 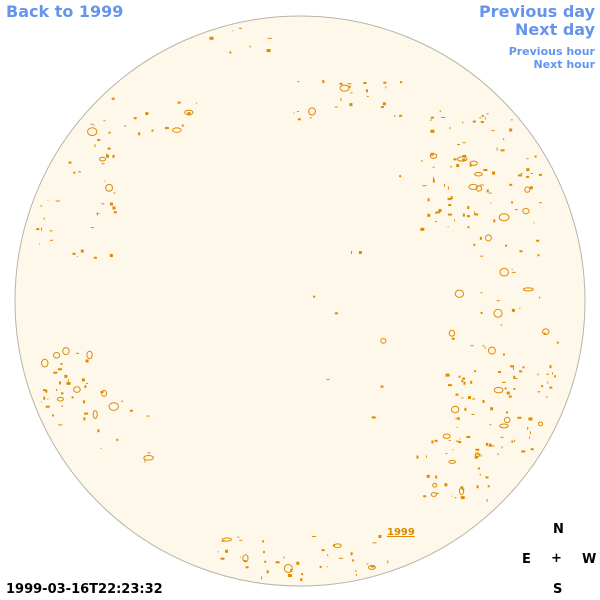 What do you see at coordinates (564, 64) in the screenshot?
I see `next-hour-link: Next hour` at bounding box center [564, 64].